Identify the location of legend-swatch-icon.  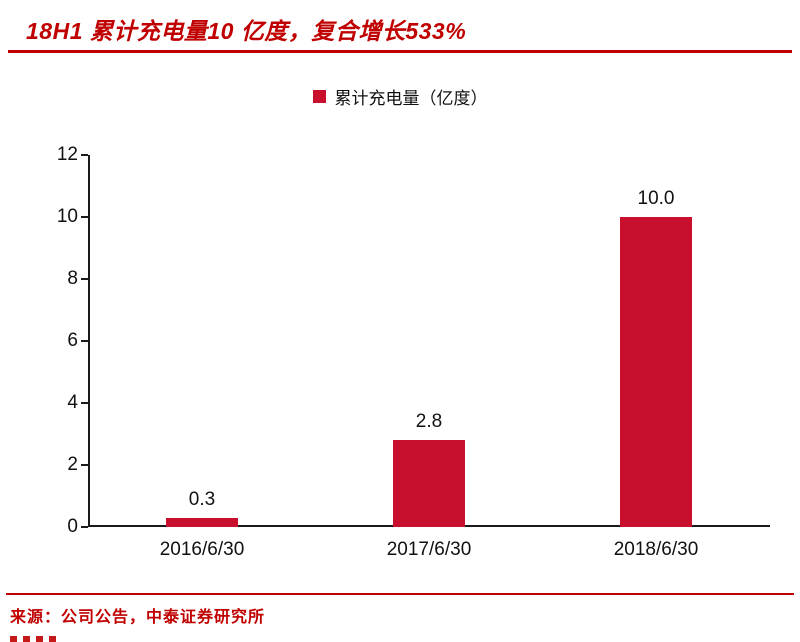
(319, 96).